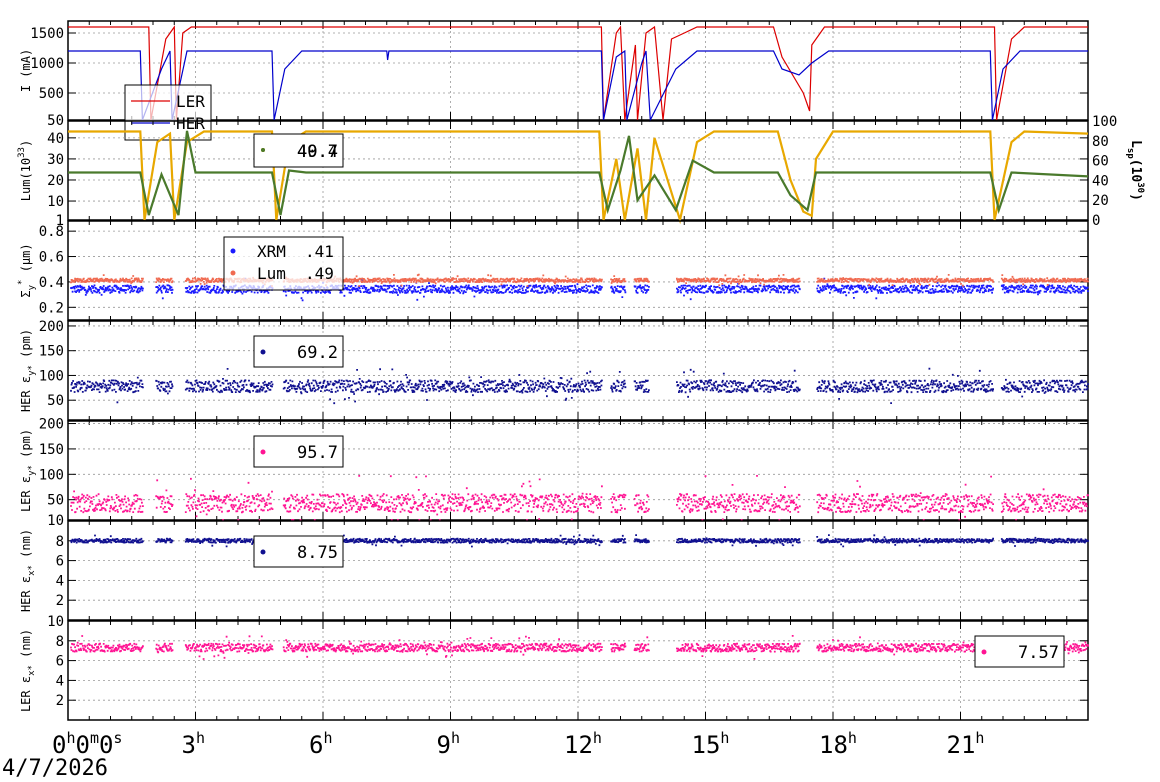  What do you see at coordinates (1100, 201) in the screenshot?
I see `y2-tick-label: 20` at bounding box center [1100, 201].